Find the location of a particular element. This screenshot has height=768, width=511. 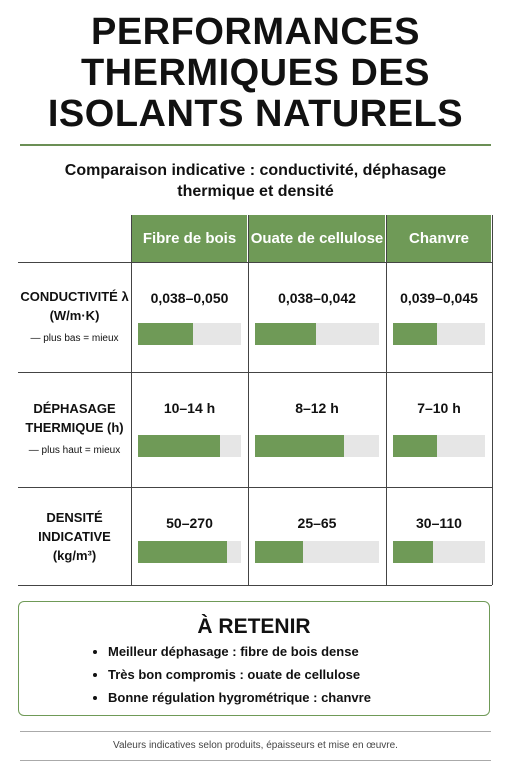

row-label: CONDUCTIVITÉ λ (W/m·K) — plus bas = mieux is located at coordinates (74, 317).